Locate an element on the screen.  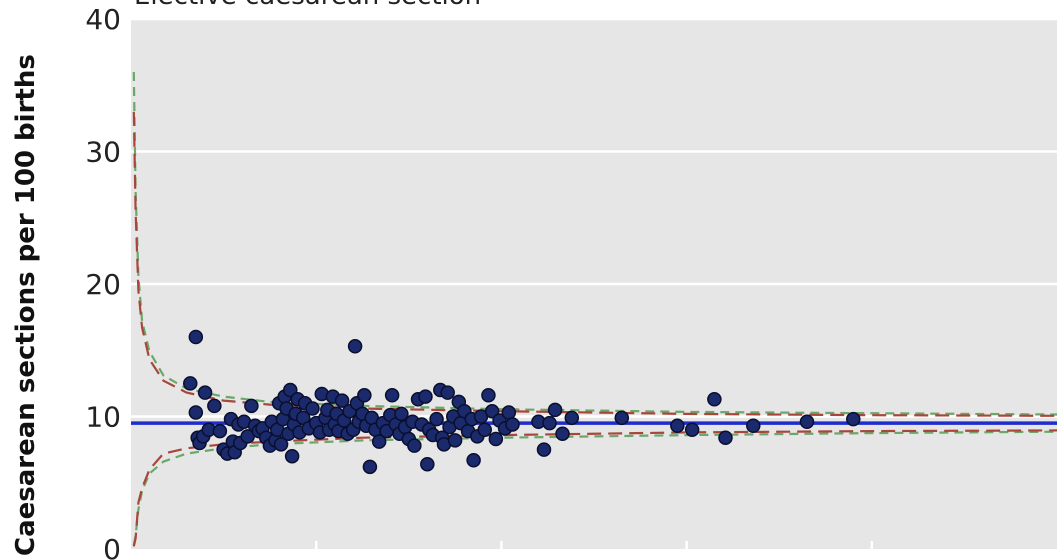
chart-title: Elective caesarean section is located at coordinates (307, 5).